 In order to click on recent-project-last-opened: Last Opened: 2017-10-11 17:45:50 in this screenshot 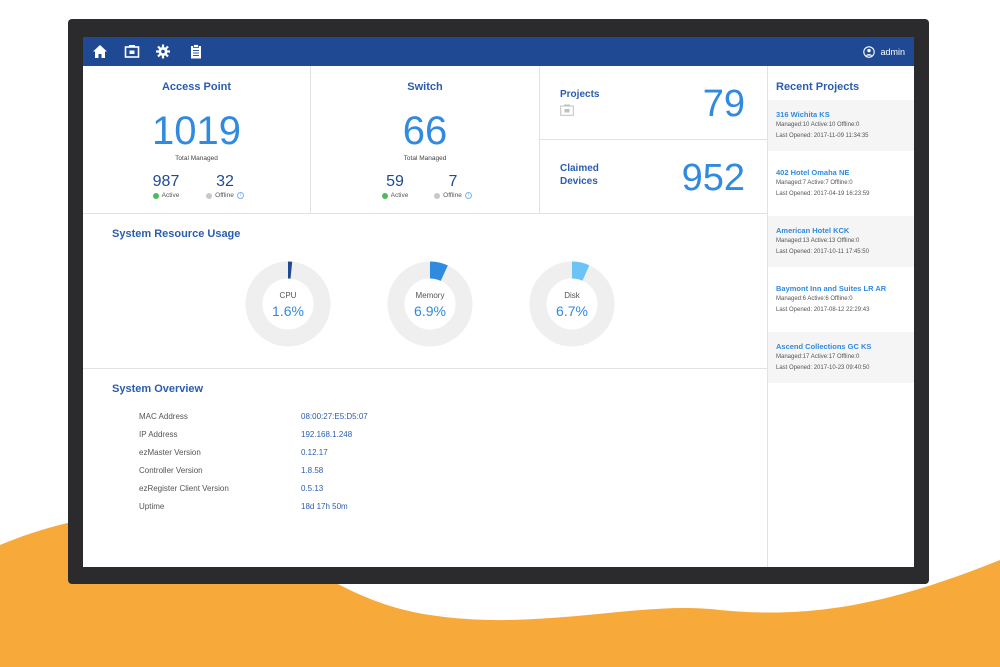, I will do `click(822, 252)`.